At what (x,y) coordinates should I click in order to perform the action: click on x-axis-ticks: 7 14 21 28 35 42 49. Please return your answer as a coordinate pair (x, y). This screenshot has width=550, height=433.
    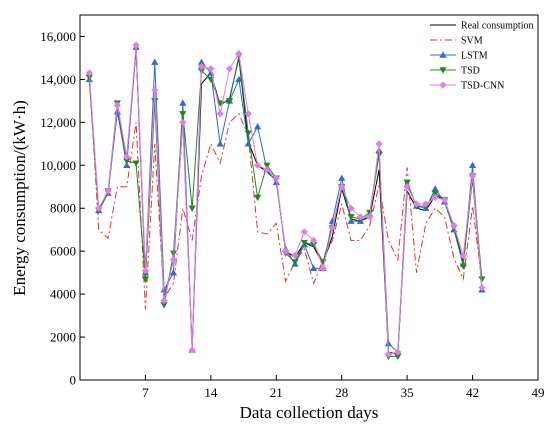
    Looking at the image, I should click on (343, 387).